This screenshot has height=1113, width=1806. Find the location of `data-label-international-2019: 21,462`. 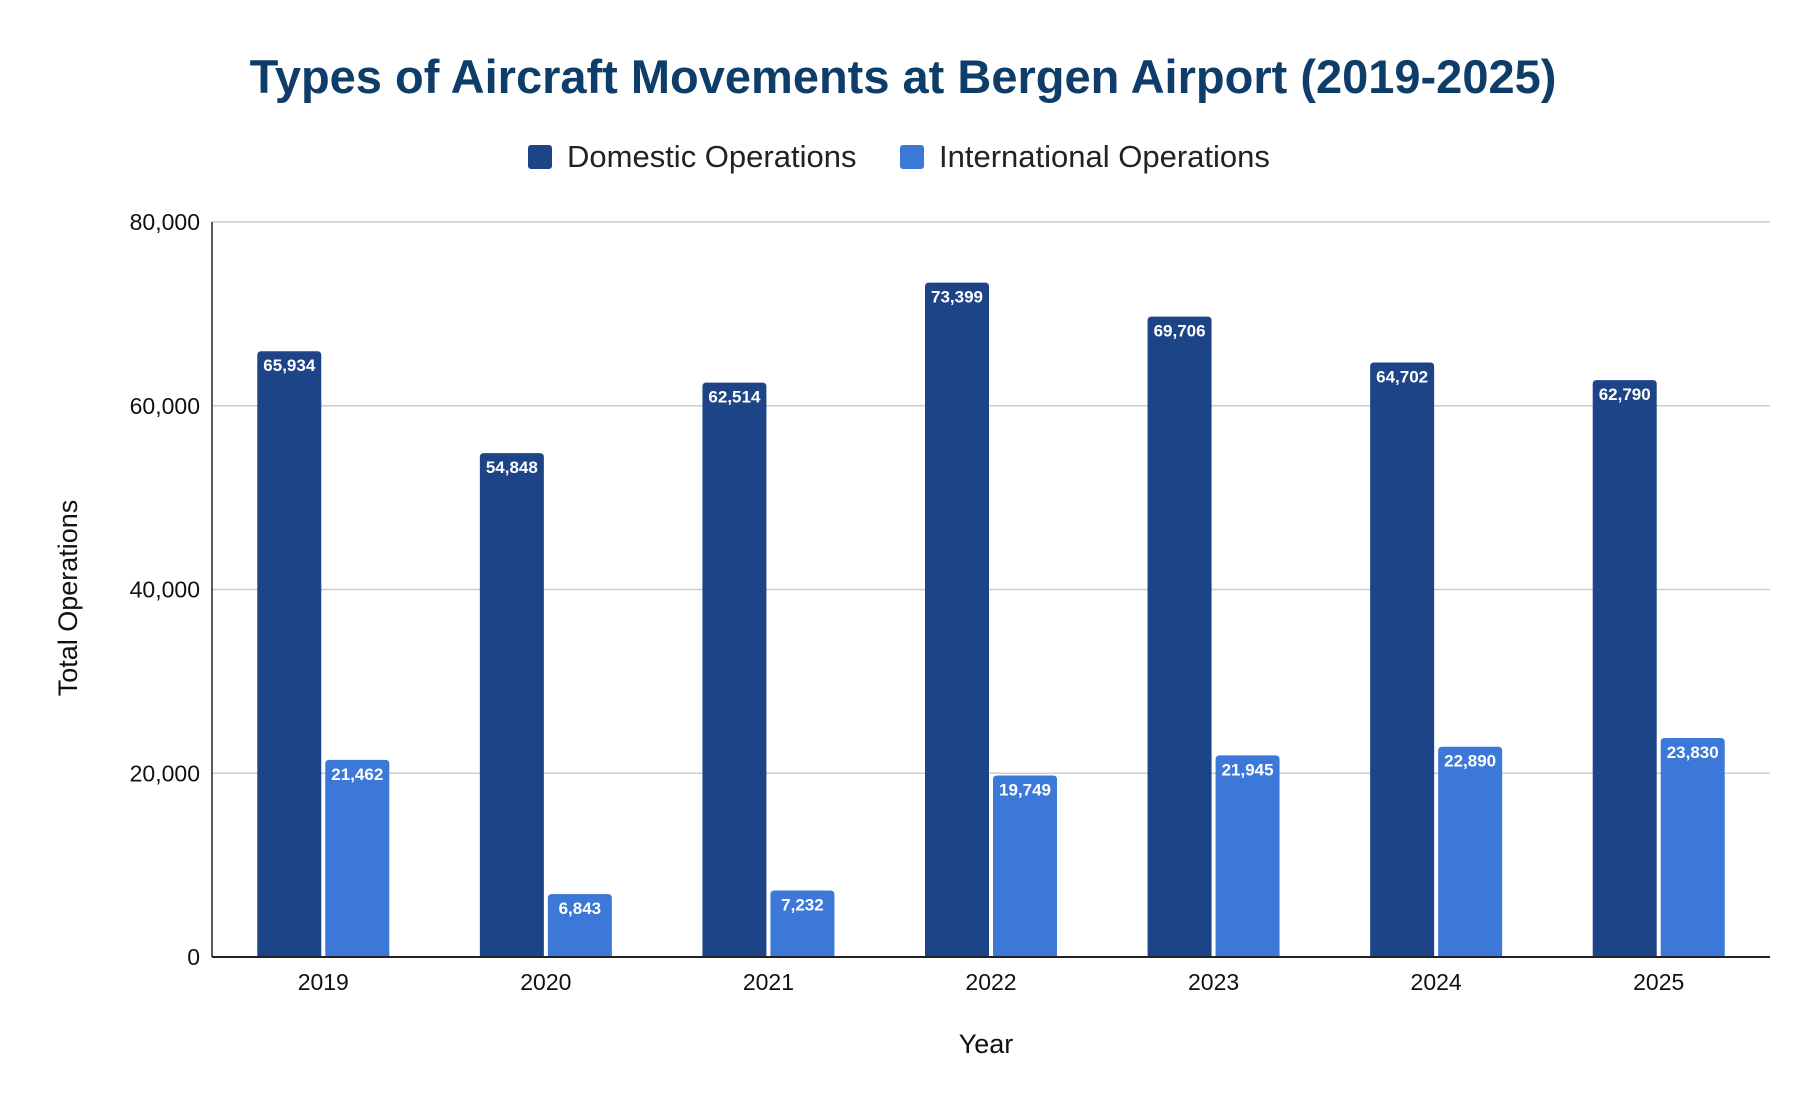

data-label-international-2019: 21,462 is located at coordinates (357, 774).